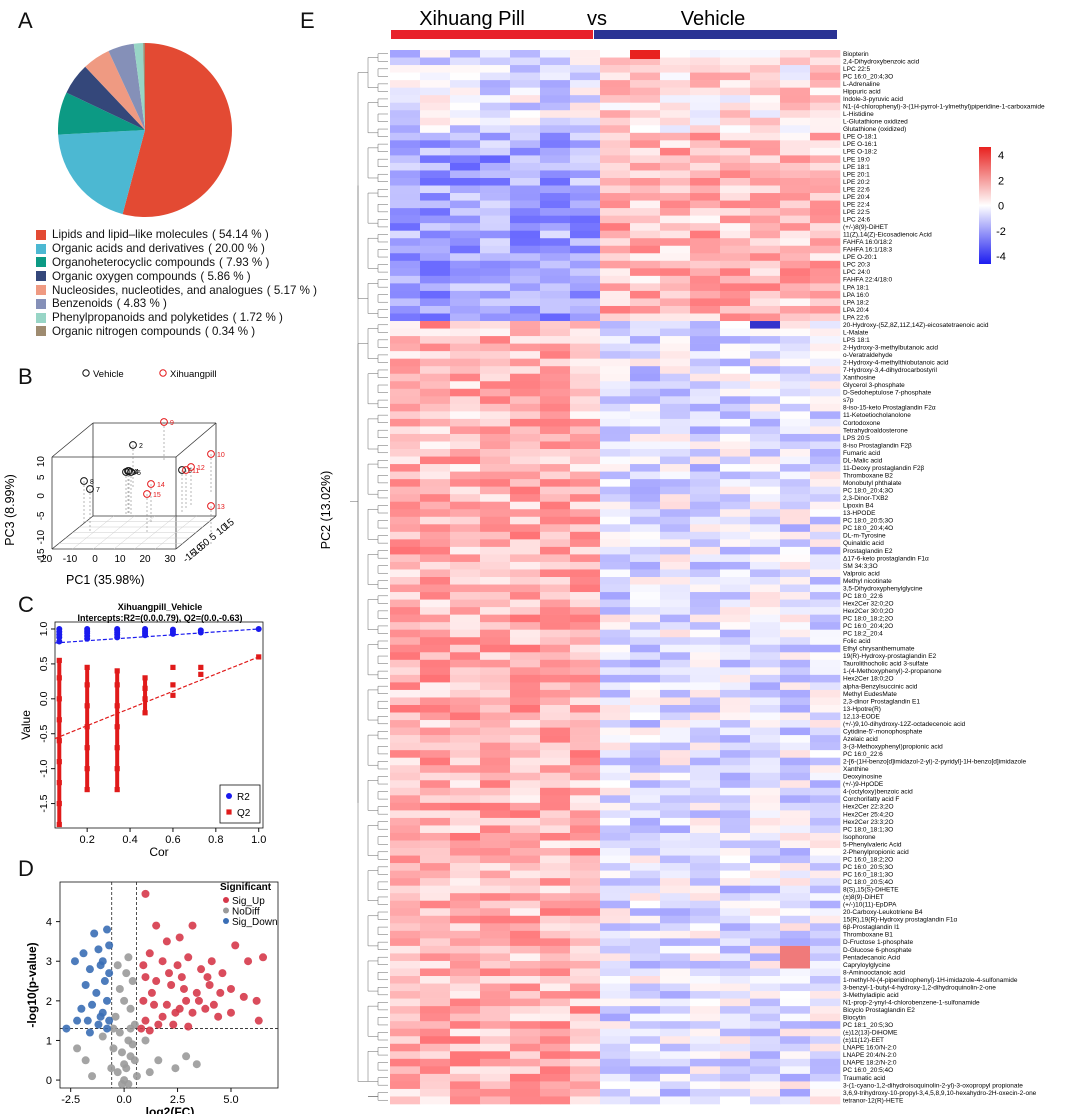  I want to click on heatmap-row-label: Δ17-6-keto prostaglandin F1α, so click(886, 558).